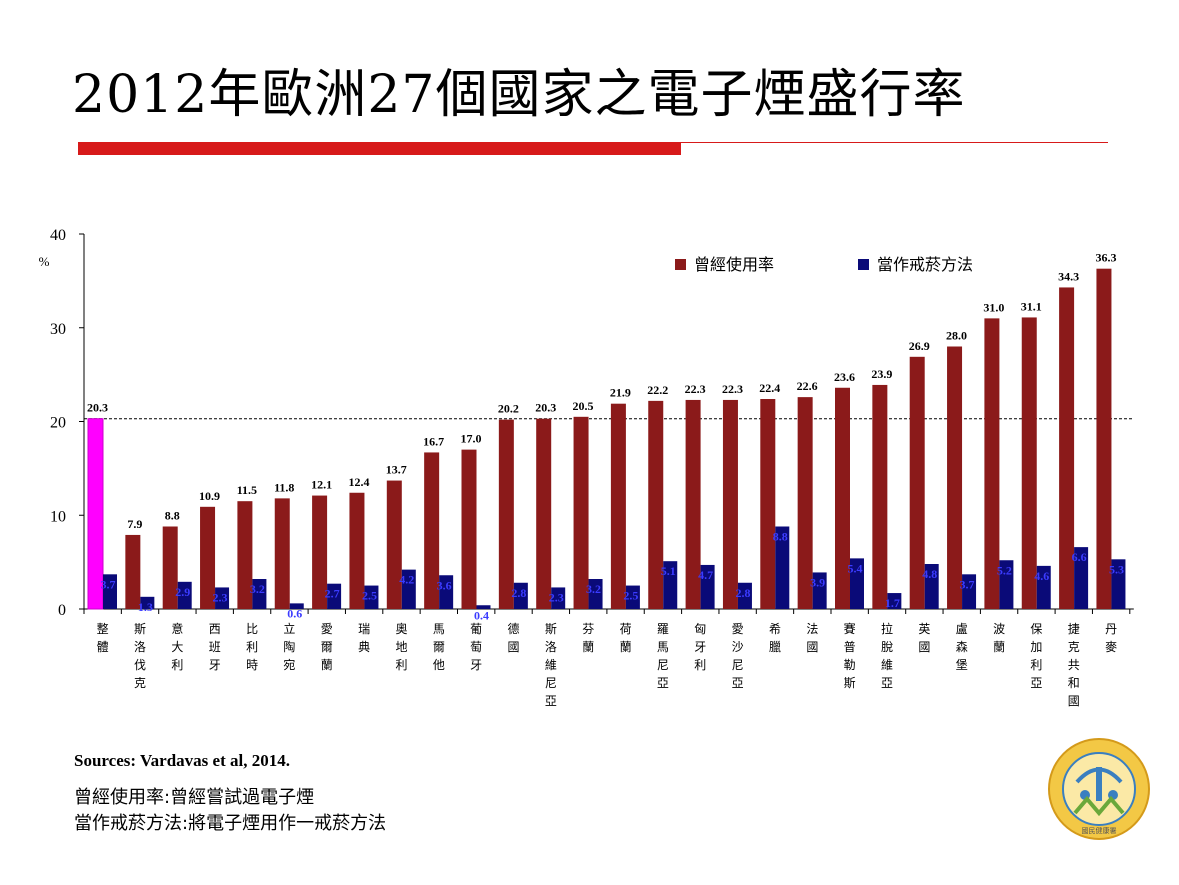 This screenshot has width=1179, height=885. Describe the element at coordinates (962, 647) in the screenshot. I see `category-label: 盧森堡` at that location.